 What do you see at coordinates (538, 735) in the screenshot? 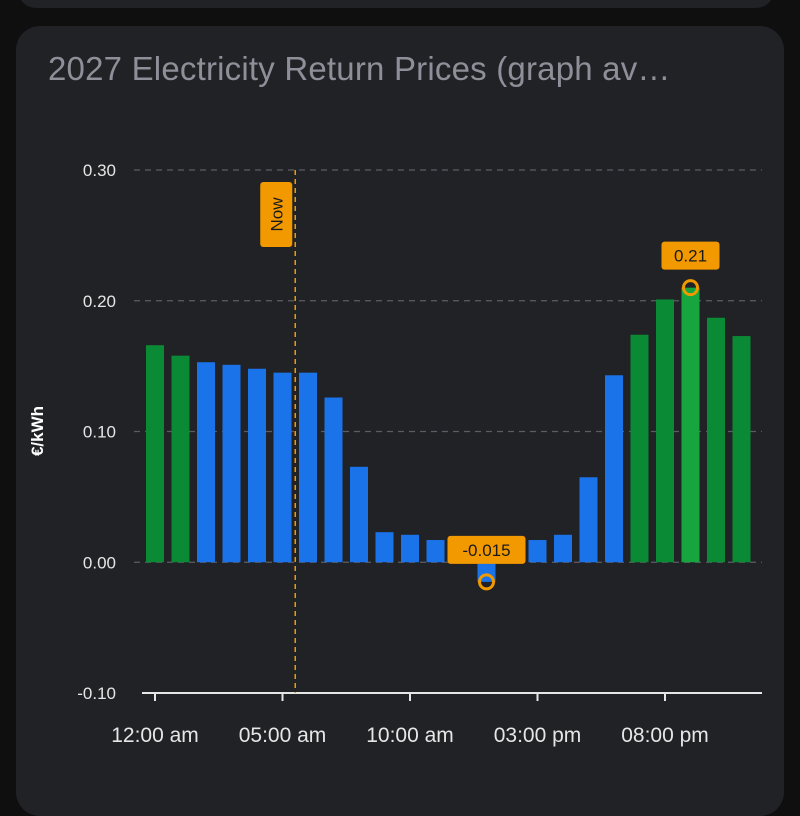
I see `x-tick-label: 03:00 pm` at bounding box center [538, 735].